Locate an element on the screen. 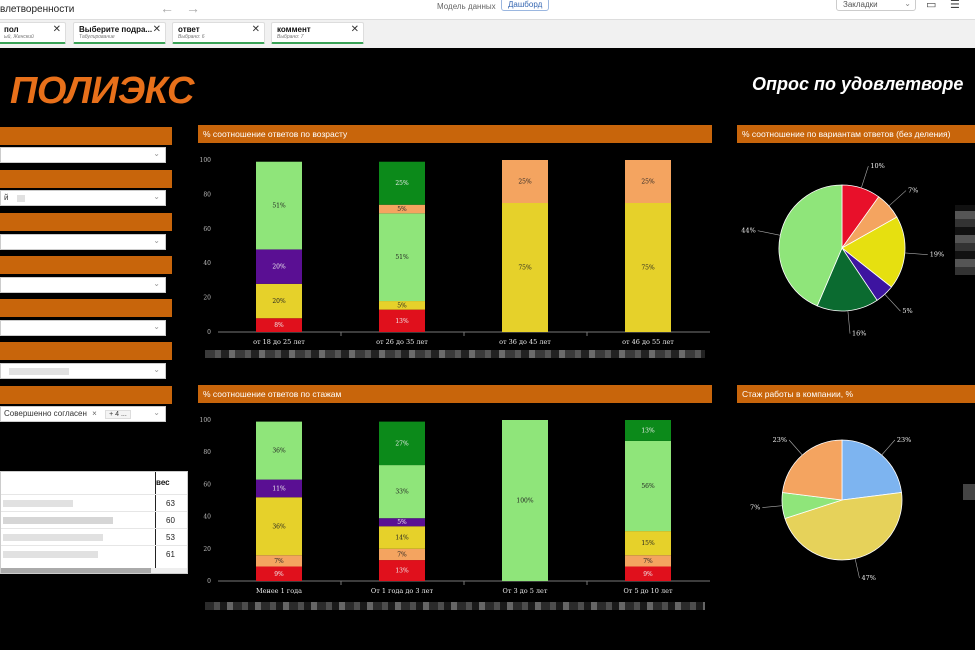 This screenshot has height=650, width=975. bar-data-label: 14% is located at coordinates (402, 538).